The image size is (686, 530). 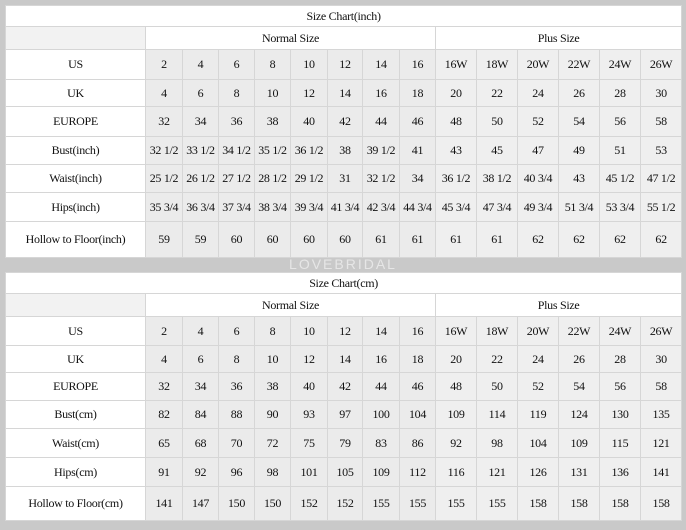 I want to click on size-value-cell: 90, so click(x=272, y=414).